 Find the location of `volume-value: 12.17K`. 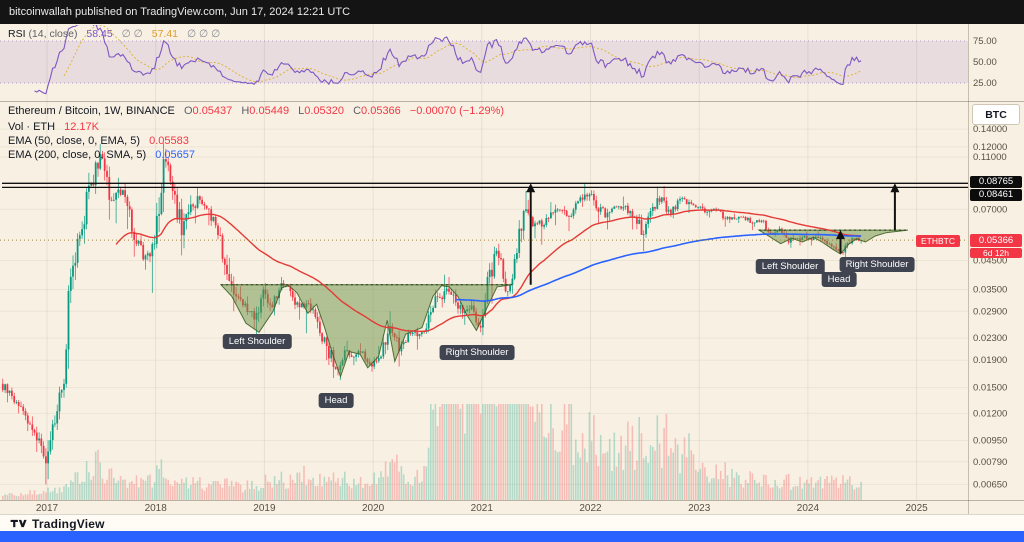

volume-value: 12.17K is located at coordinates (82, 127).